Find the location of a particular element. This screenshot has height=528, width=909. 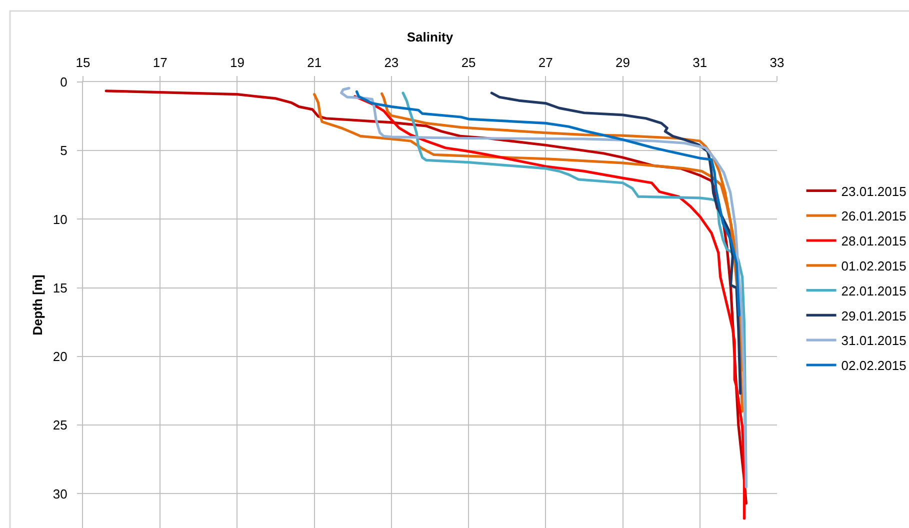

y-tick-label: 5 is located at coordinates (64, 150).